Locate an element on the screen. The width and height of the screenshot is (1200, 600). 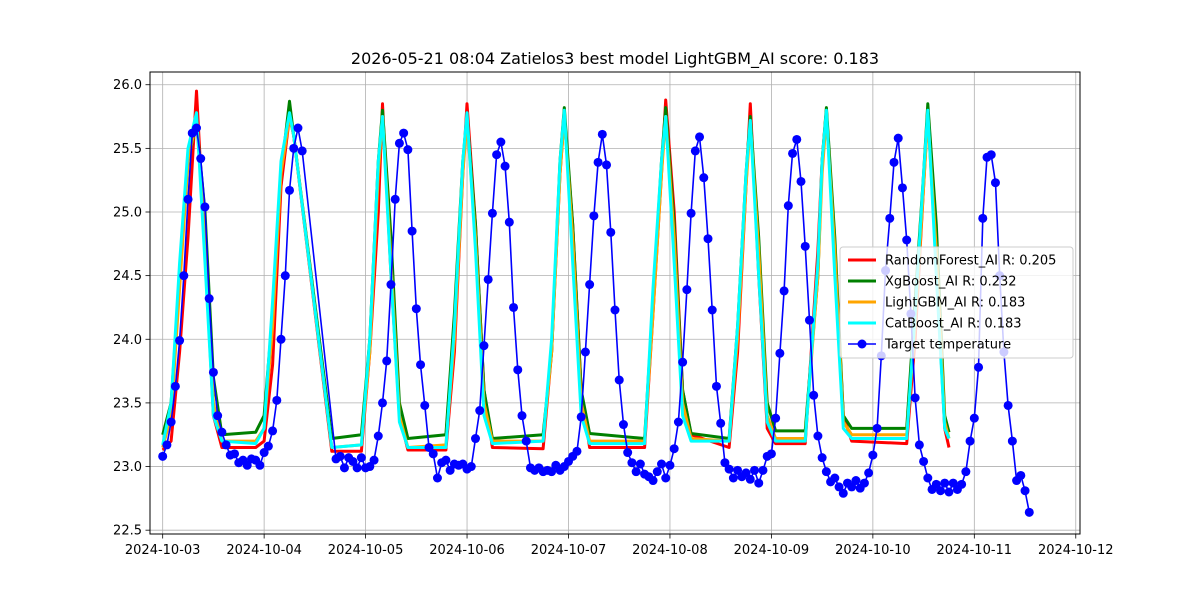
legend-label: CatBoost_AI R: 0.183 is located at coordinates (953, 324).